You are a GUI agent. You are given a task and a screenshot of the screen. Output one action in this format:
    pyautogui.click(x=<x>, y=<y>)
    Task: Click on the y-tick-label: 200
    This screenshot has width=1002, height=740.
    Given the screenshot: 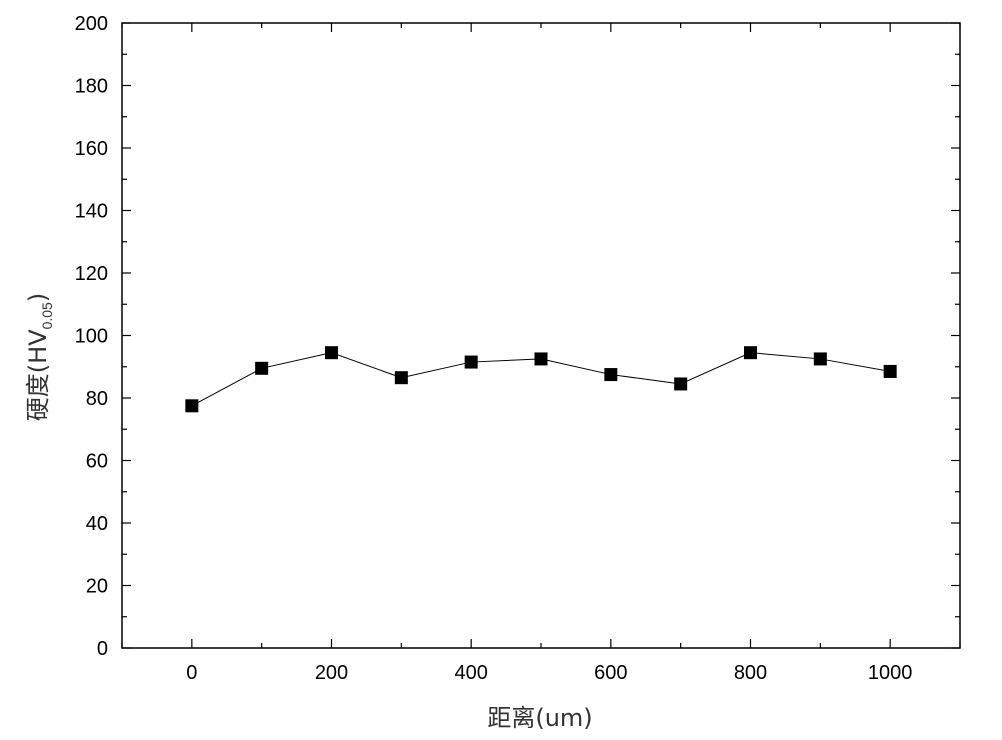 What is the action you would take?
    pyautogui.click(x=91, y=24)
    